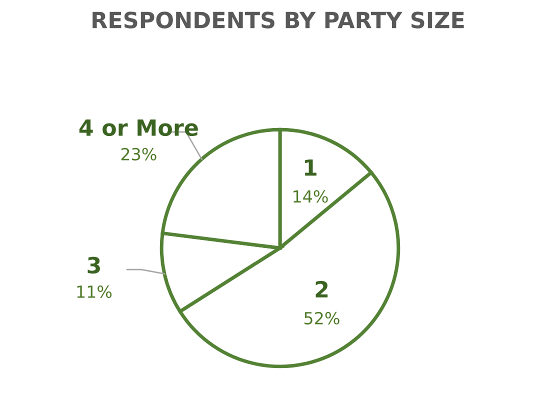 The width and height of the screenshot is (556, 402). What do you see at coordinates (311, 196) in the screenshot?
I see `data-label: 14%` at bounding box center [311, 196].